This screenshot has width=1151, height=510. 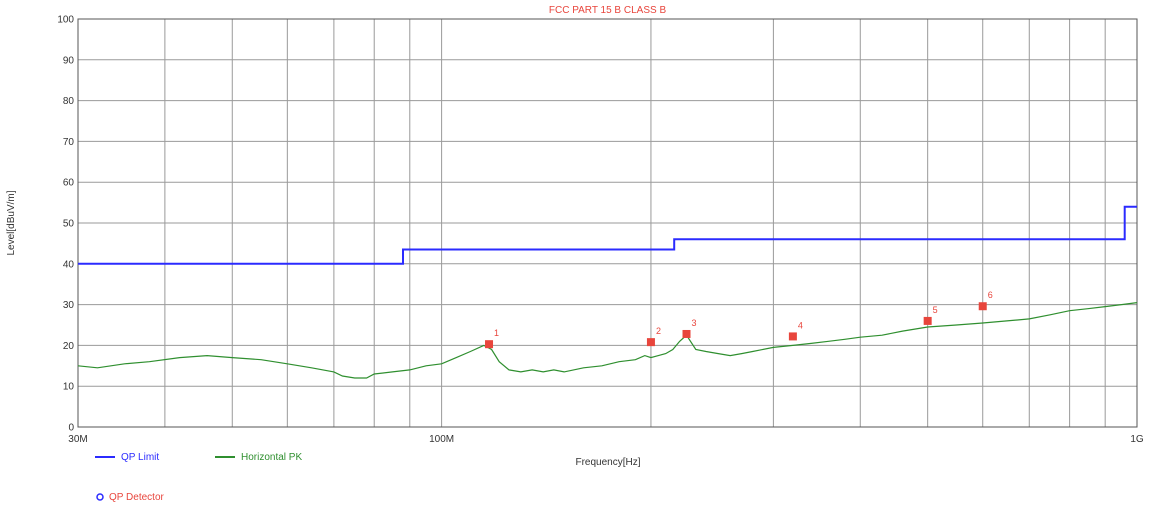 I want to click on marker-label: 4, so click(x=800, y=325).